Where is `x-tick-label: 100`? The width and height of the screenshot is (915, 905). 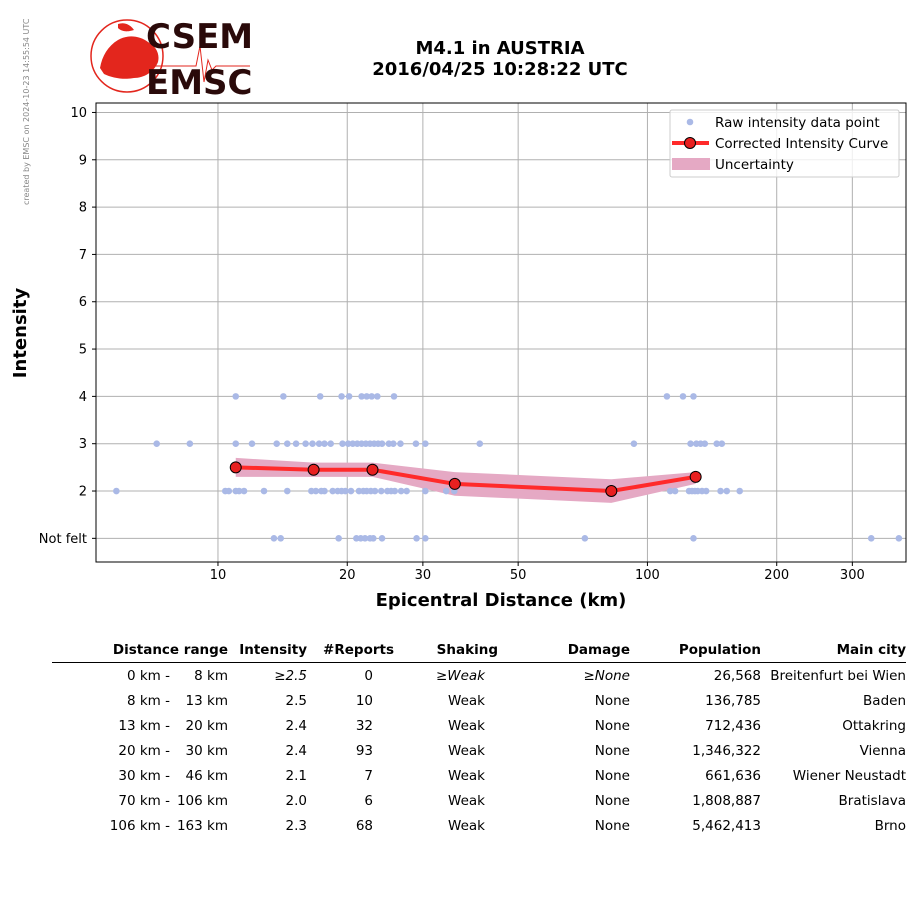
x-tick-label: 100 is located at coordinates (647, 575).